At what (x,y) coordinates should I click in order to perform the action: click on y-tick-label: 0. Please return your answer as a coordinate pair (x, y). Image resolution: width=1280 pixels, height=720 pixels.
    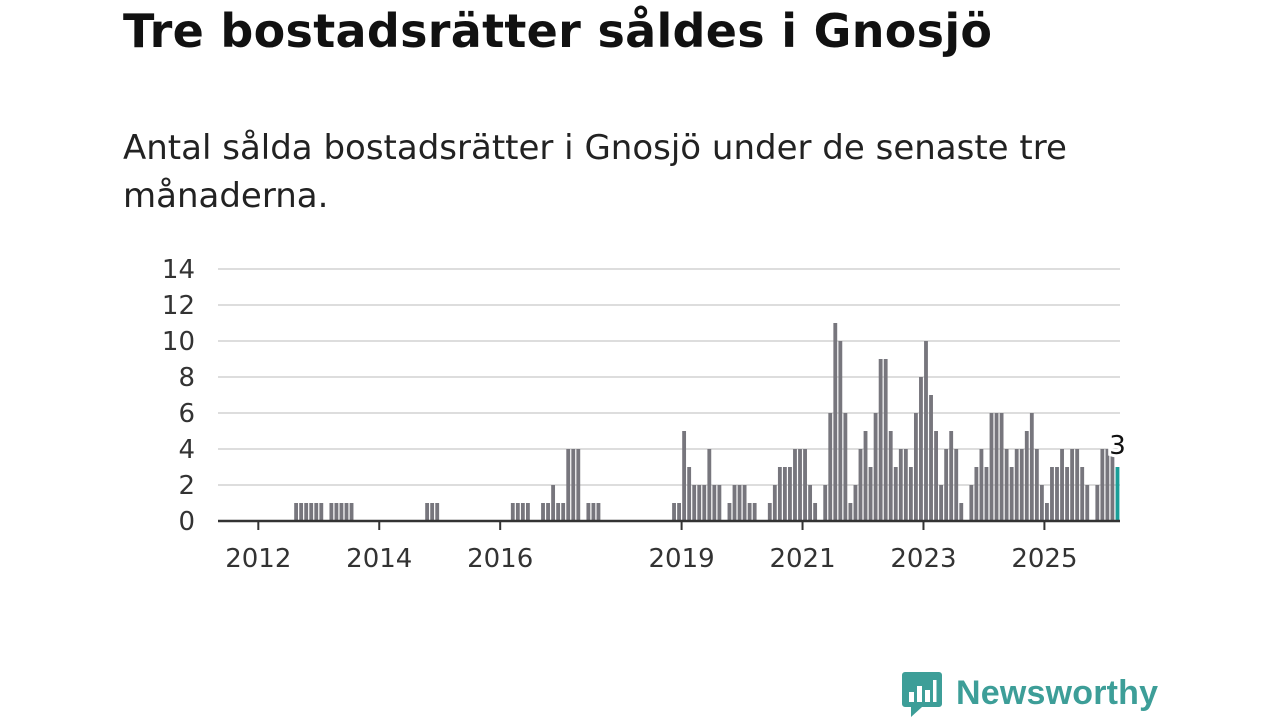
    Looking at the image, I should click on (186, 522).